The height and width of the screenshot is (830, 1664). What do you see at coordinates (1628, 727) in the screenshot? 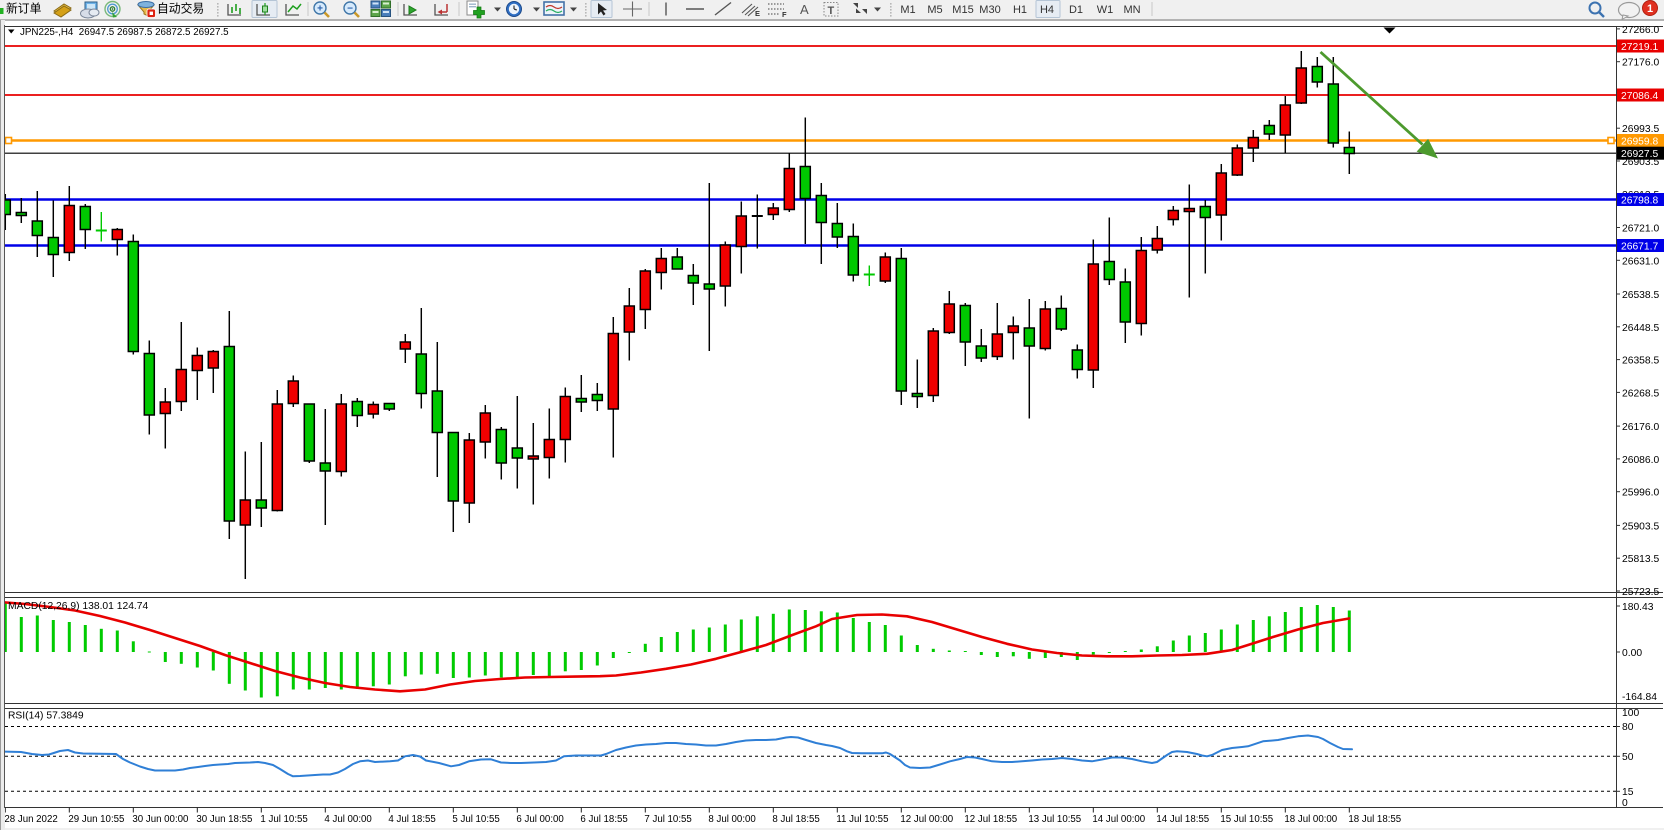
I see `svg-text: 80` at bounding box center [1628, 727].